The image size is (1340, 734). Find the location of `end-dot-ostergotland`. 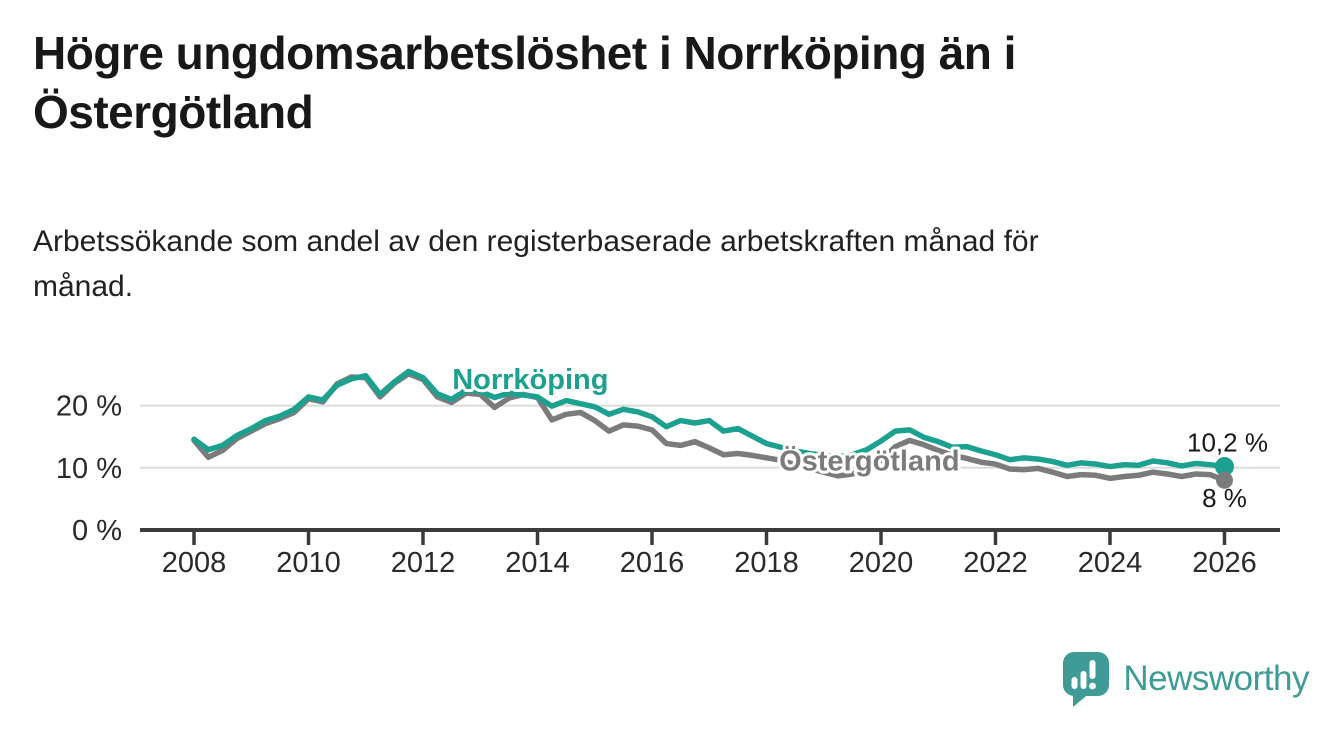

end-dot-ostergotland is located at coordinates (1224, 480).